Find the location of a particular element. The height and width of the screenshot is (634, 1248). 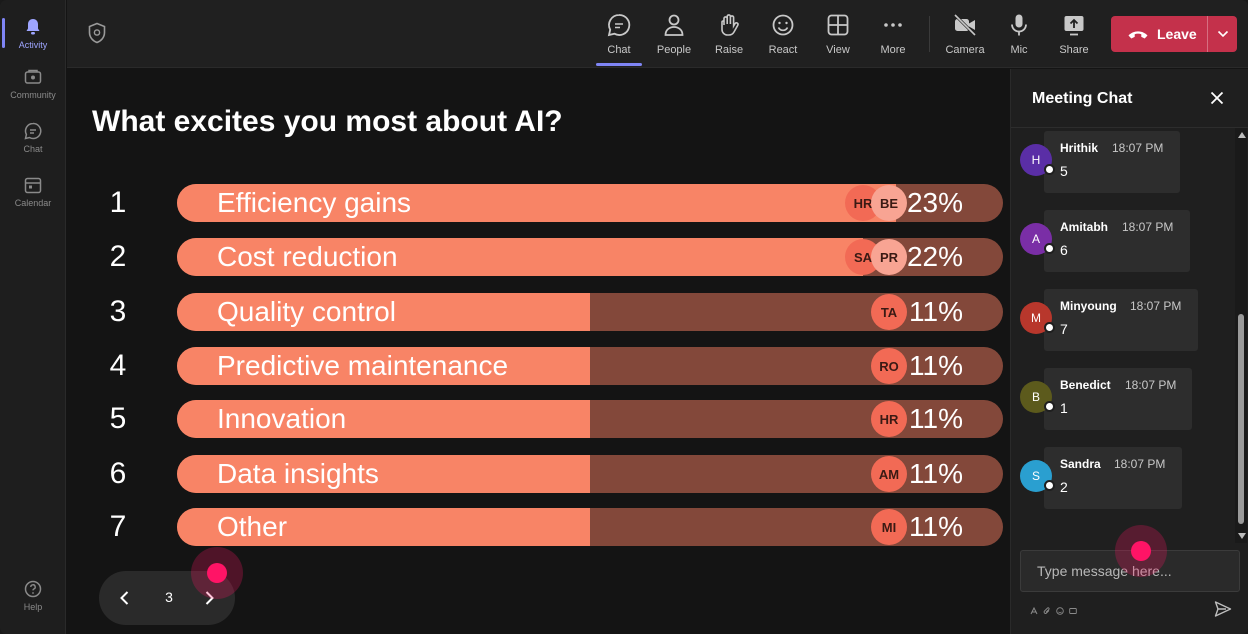

page-number: 3 is located at coordinates (169, 597).